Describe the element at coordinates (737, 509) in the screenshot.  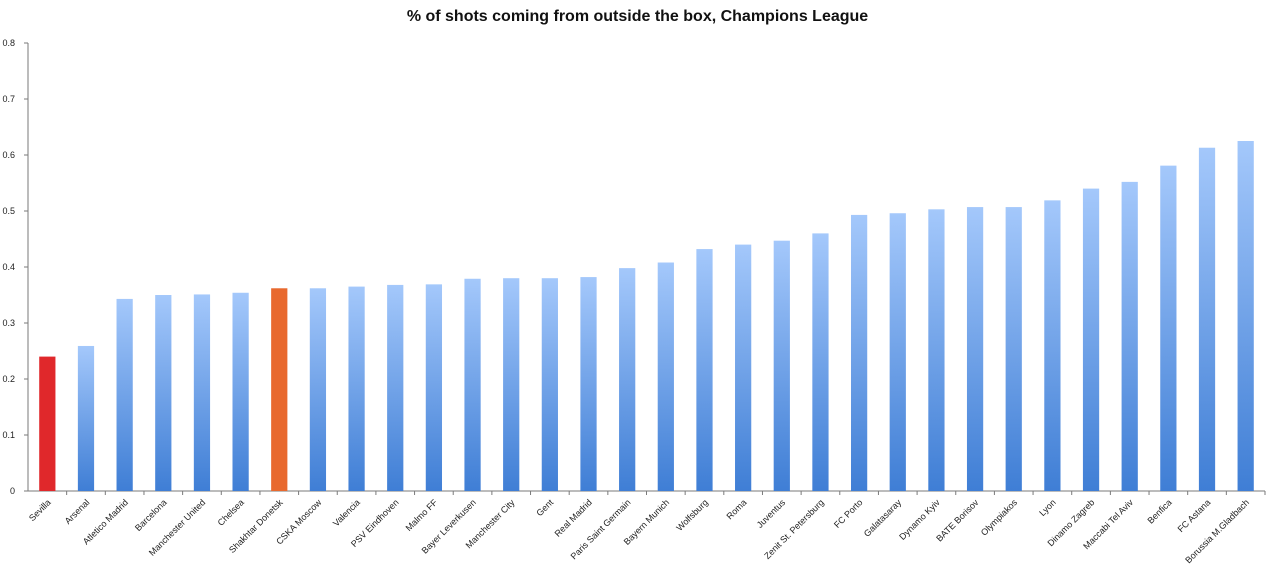
I see `category-label: Roma` at that location.